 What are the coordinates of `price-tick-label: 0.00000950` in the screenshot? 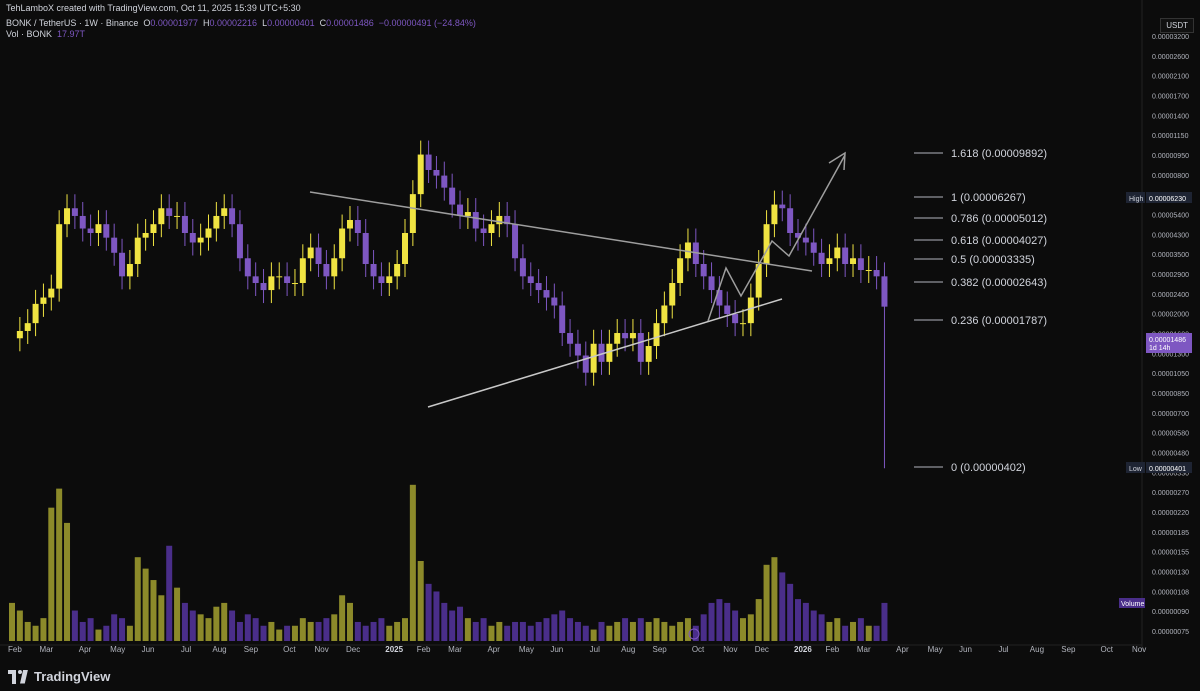 It's located at (1170, 156).